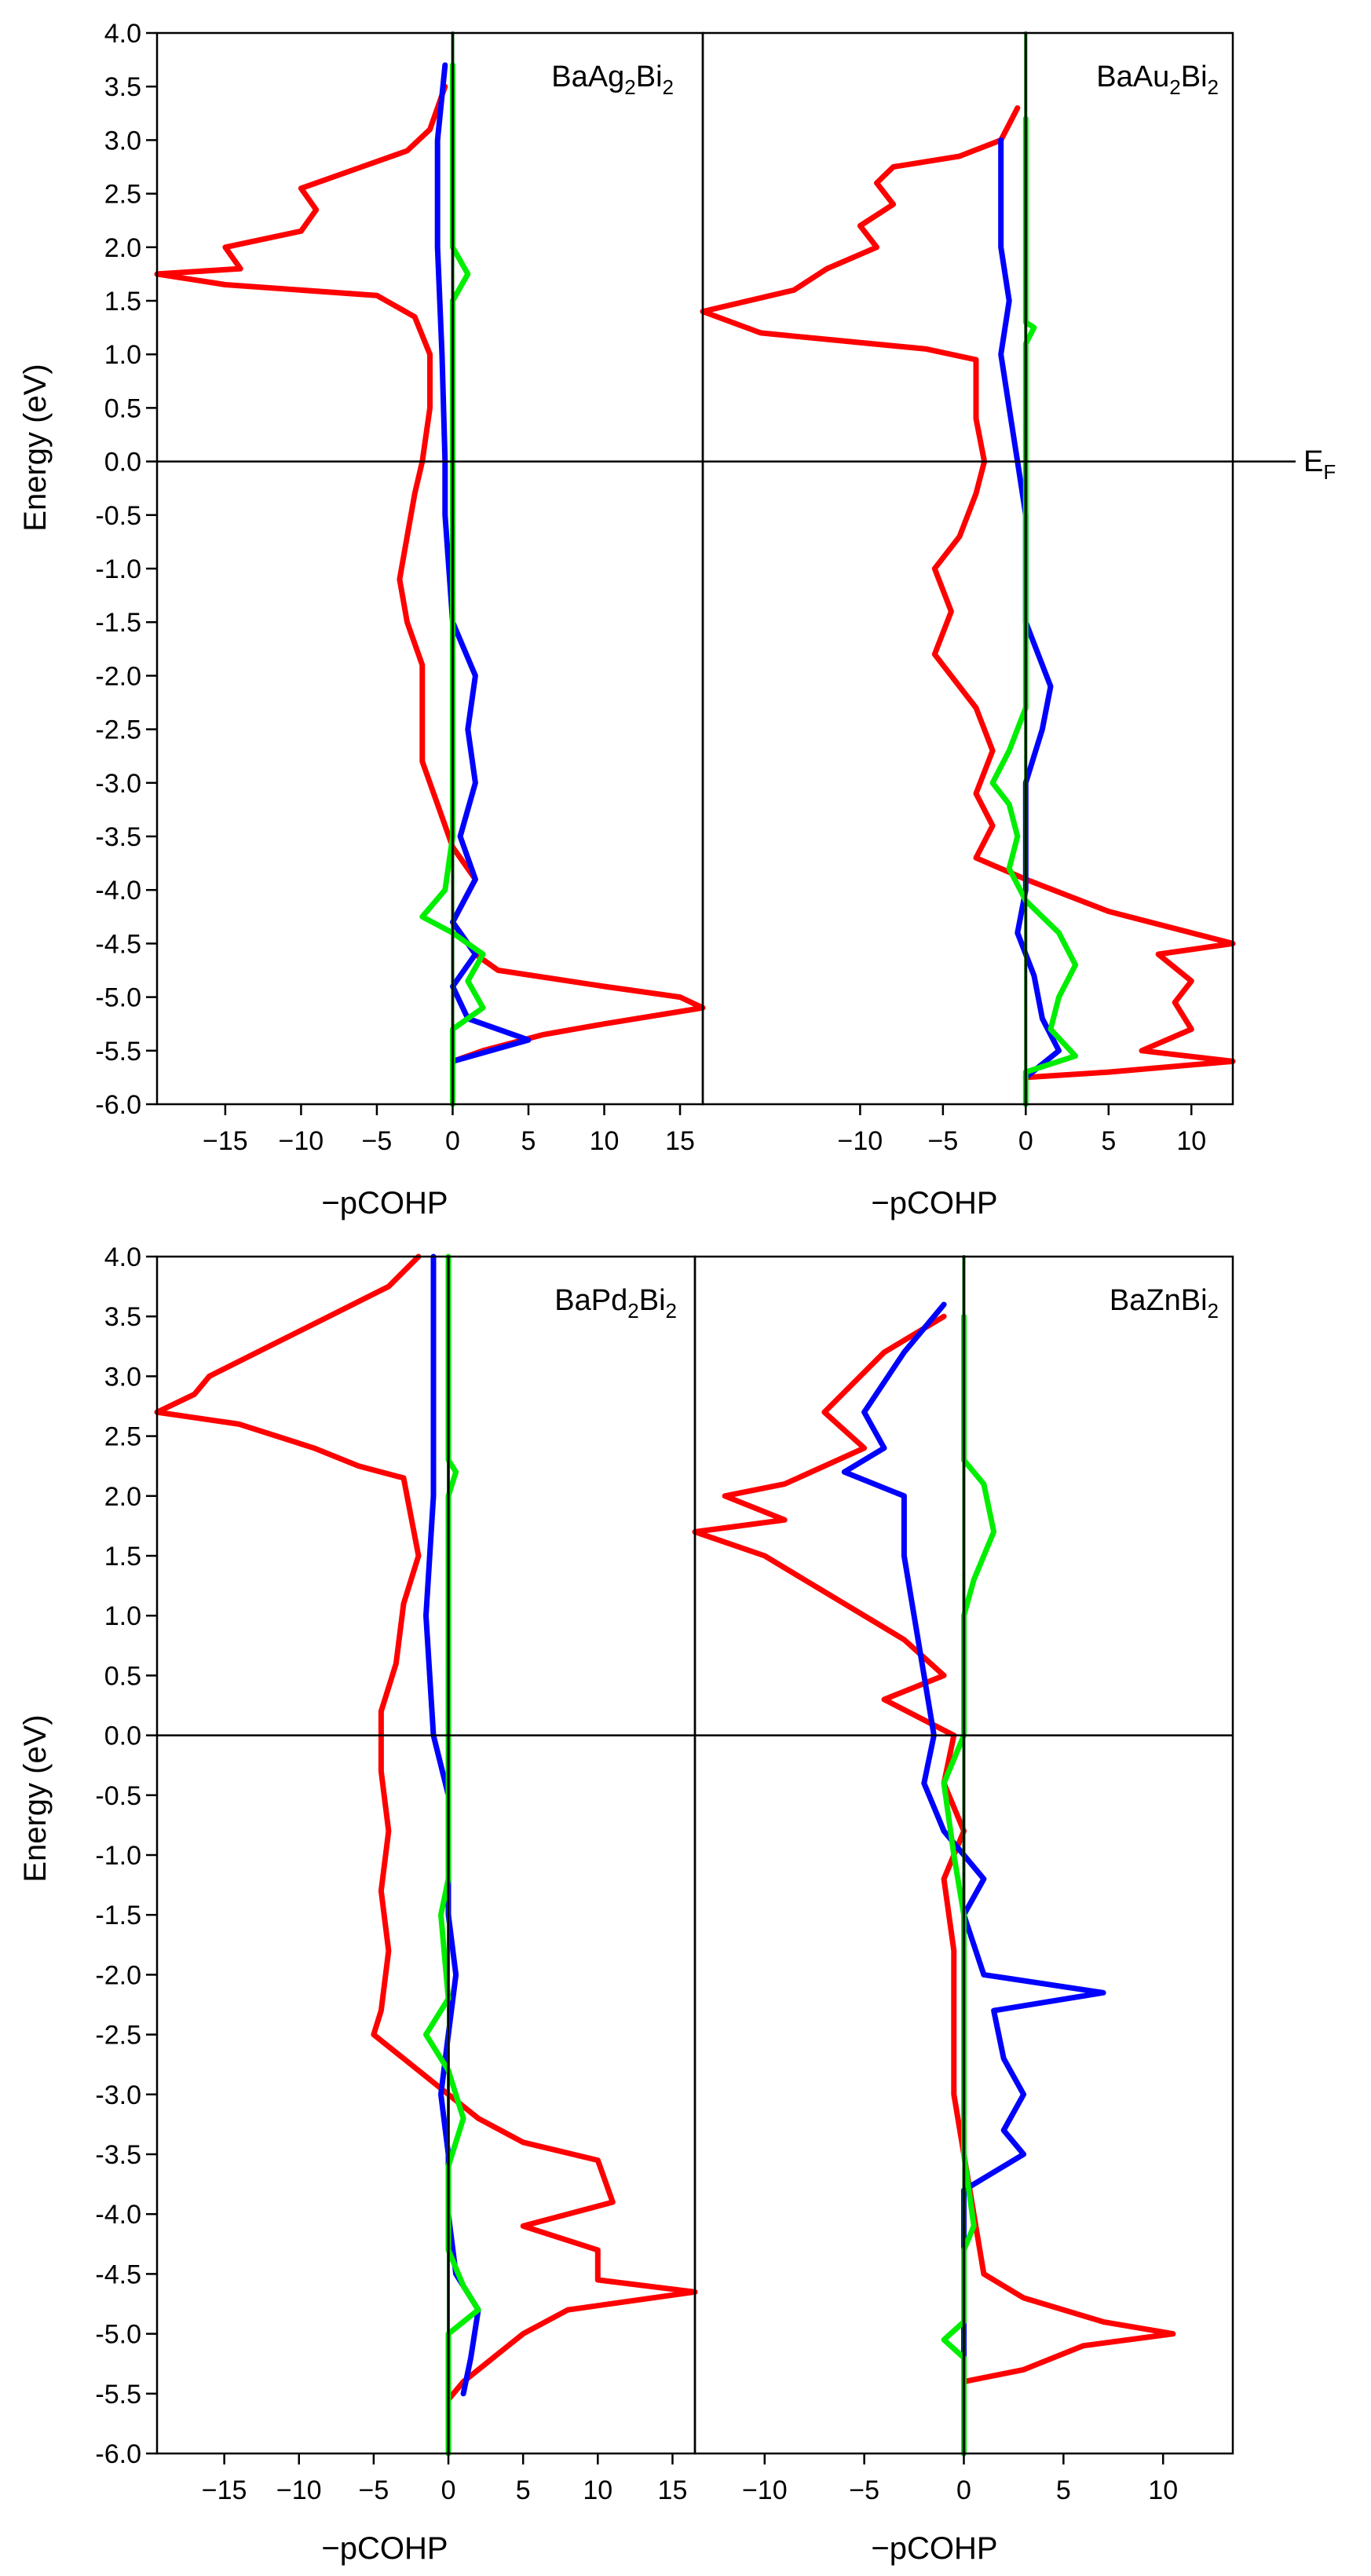  I want to click on fermi-level-letter: E, so click(1313, 461).